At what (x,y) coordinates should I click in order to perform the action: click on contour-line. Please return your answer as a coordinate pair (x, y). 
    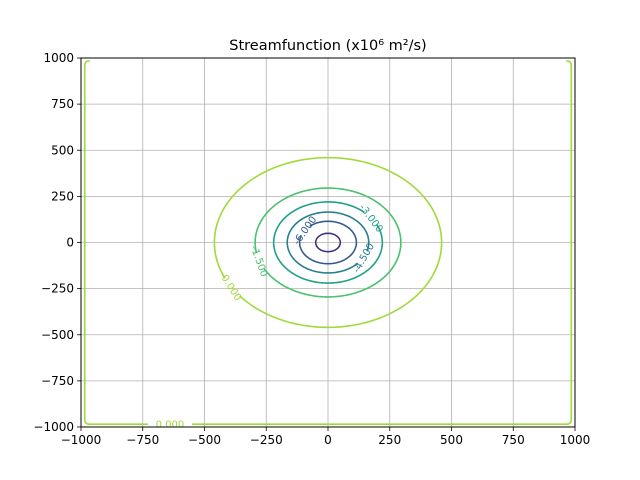
    Looking at the image, I should click on (328, 242).